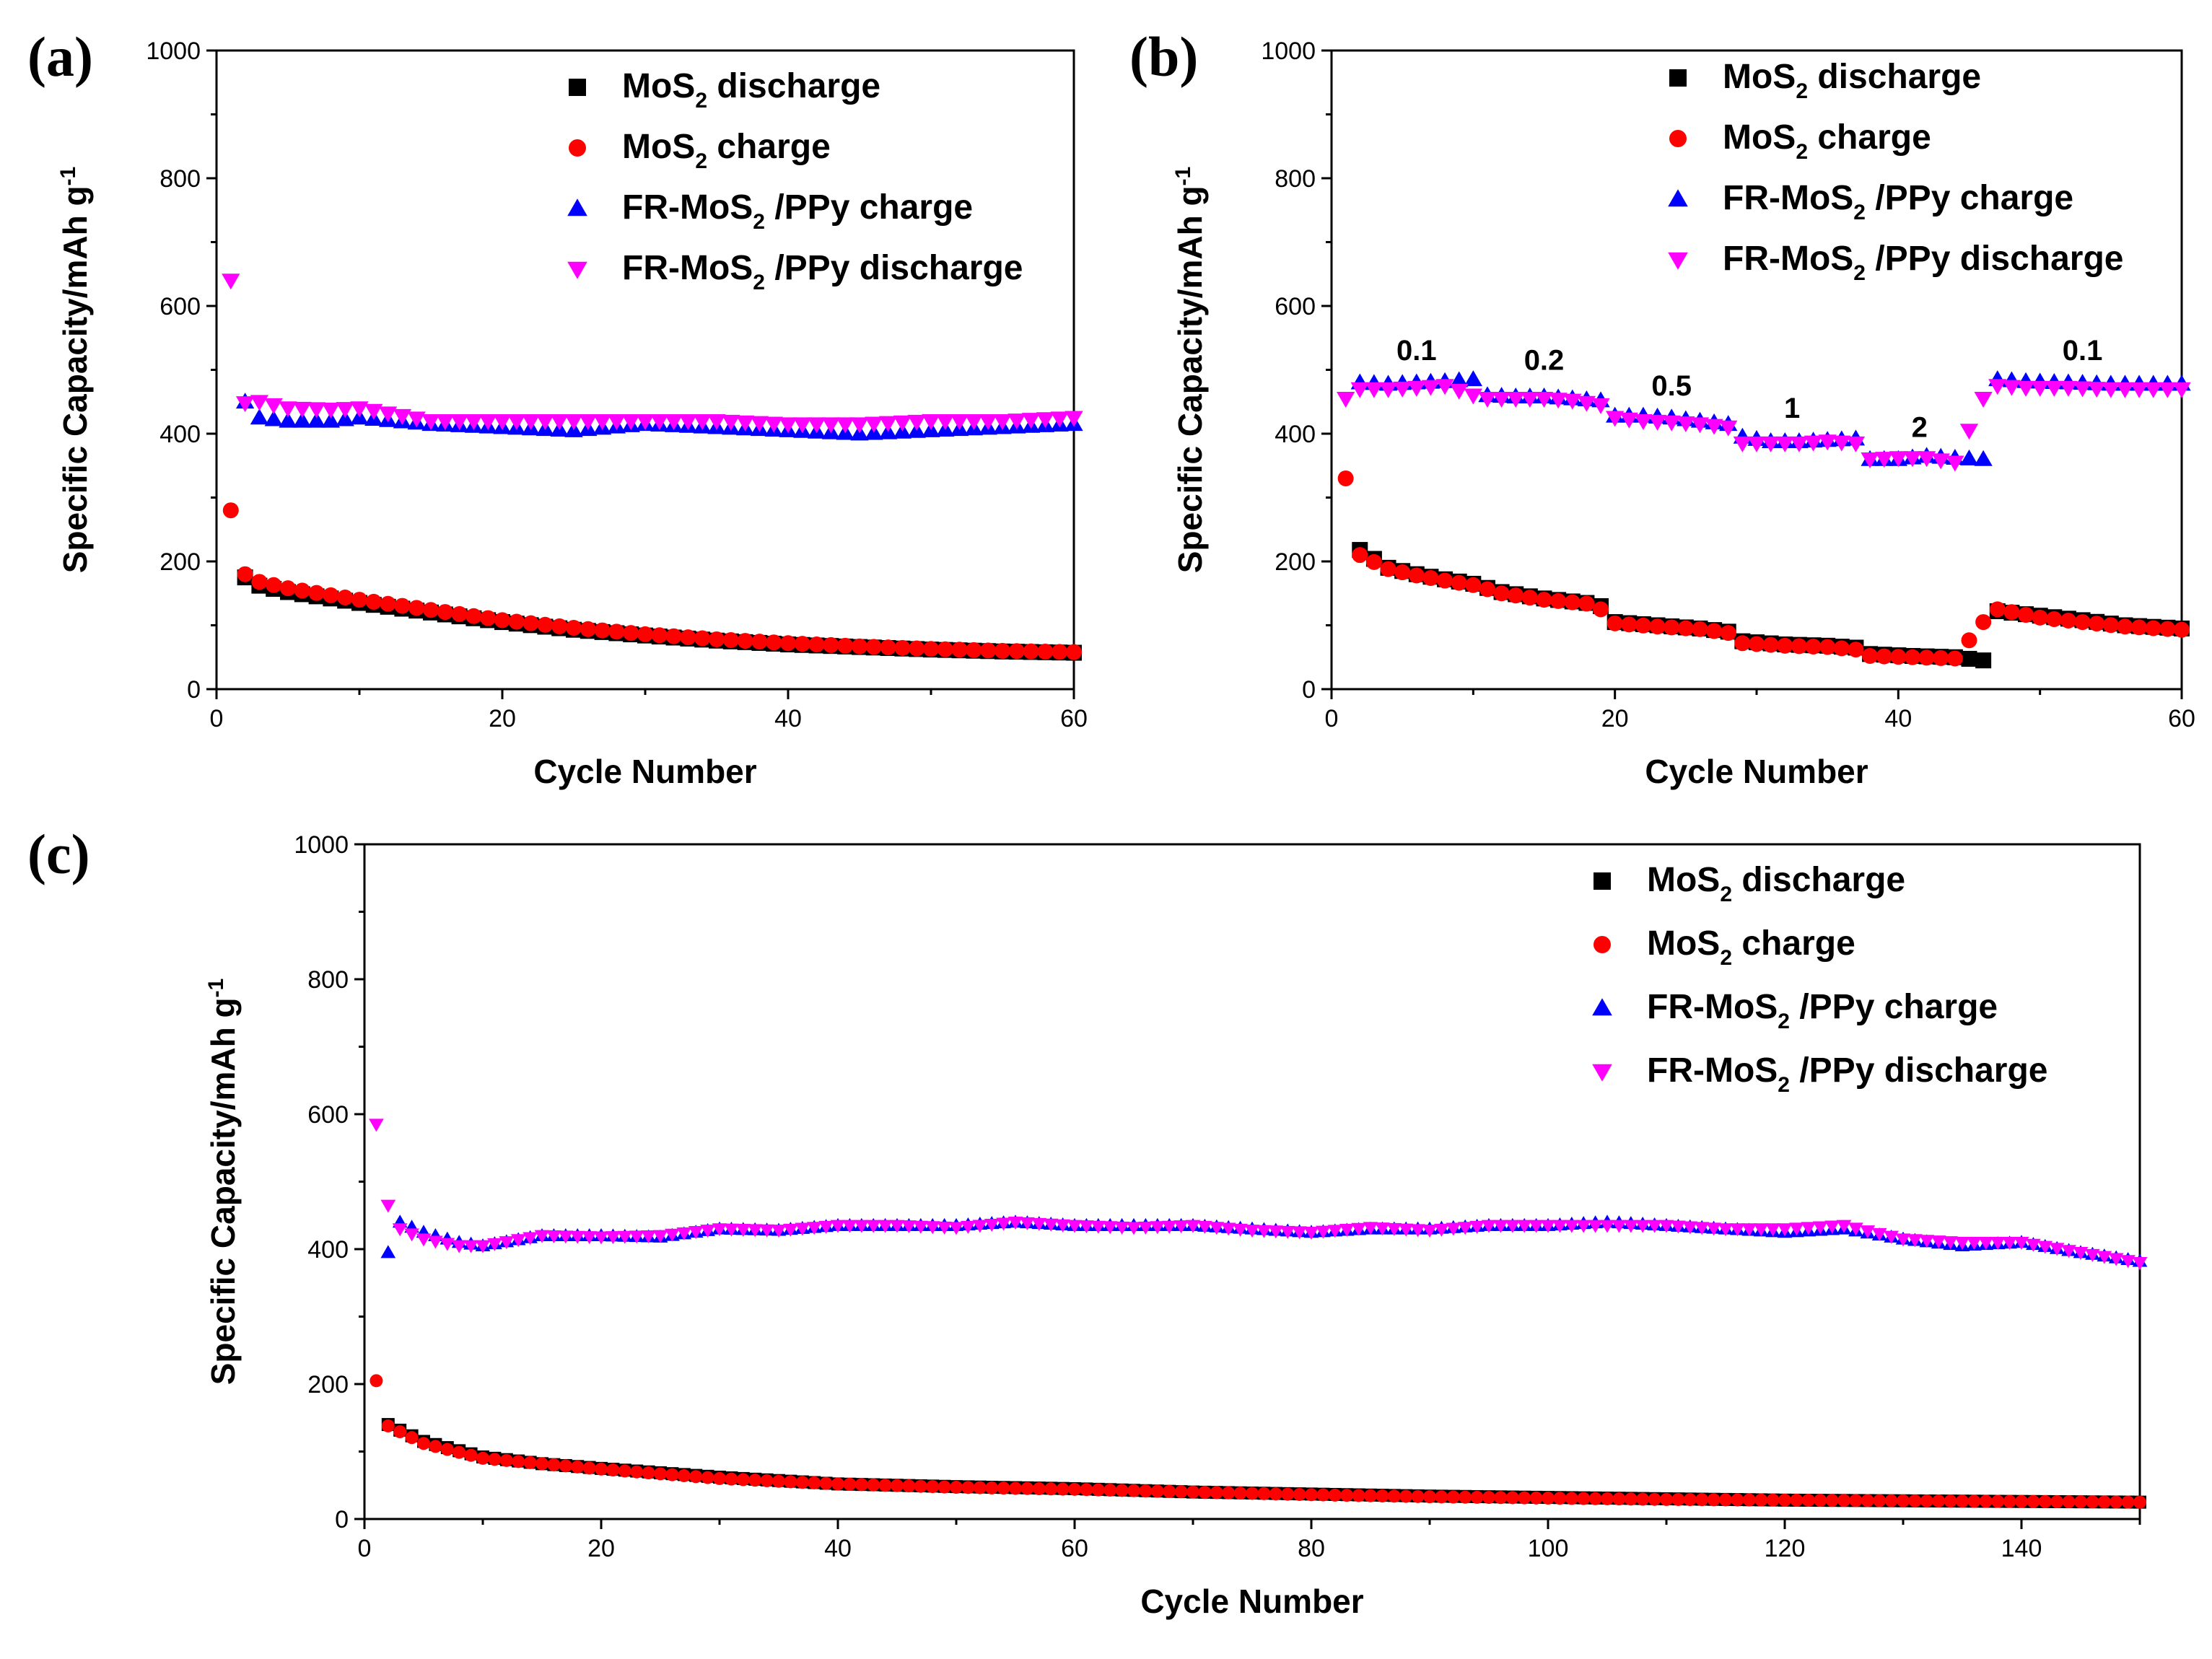  I want to click on legend-label: MoS2 discharge, so click(1776, 883).